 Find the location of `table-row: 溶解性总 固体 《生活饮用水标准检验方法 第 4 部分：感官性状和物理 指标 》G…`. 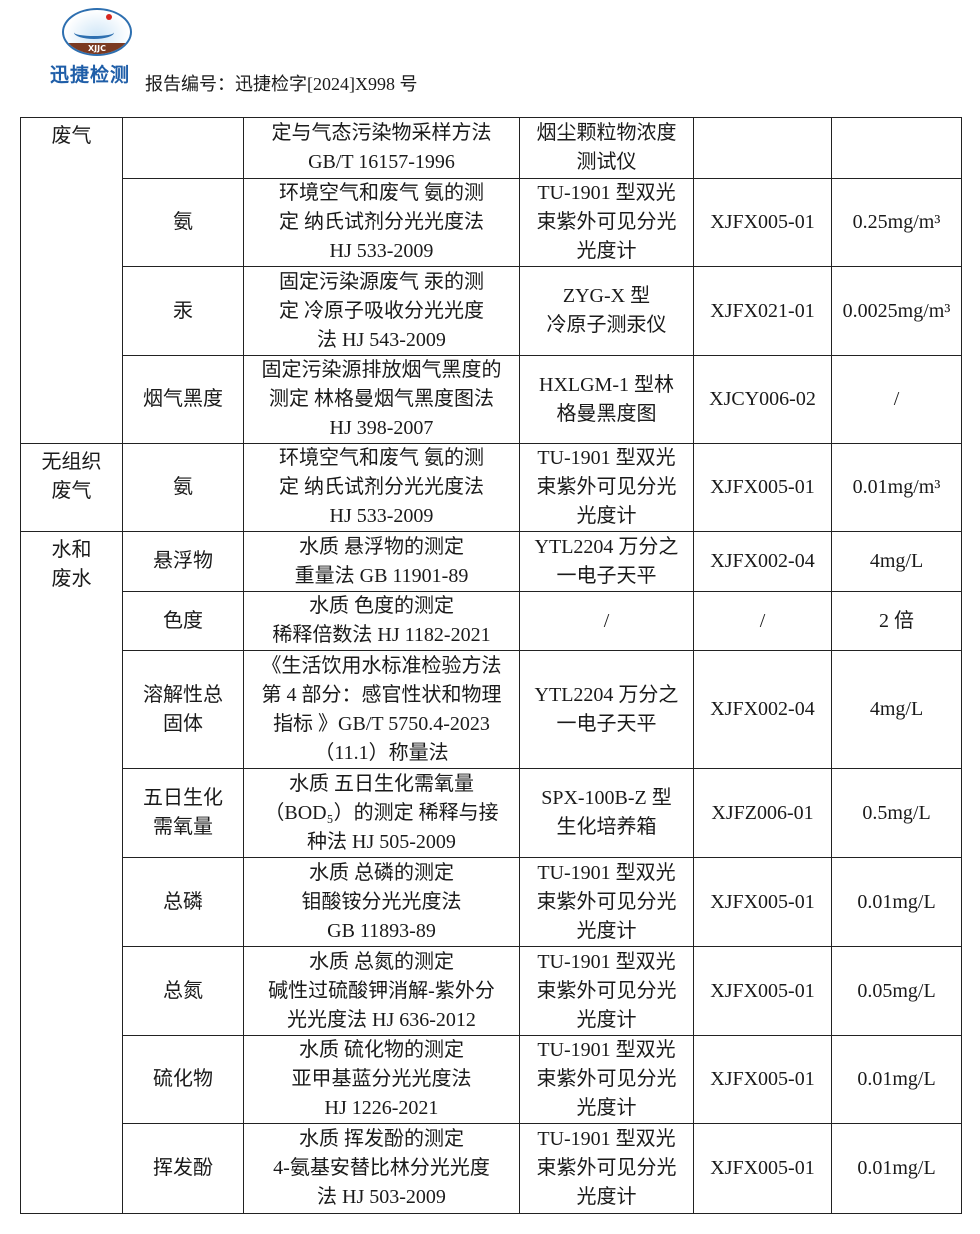

table-row: 溶解性总 固体 《生活饮用水标准检验方法 第 4 部分：感官性状和物理 指标 》G… is located at coordinates (491, 709).